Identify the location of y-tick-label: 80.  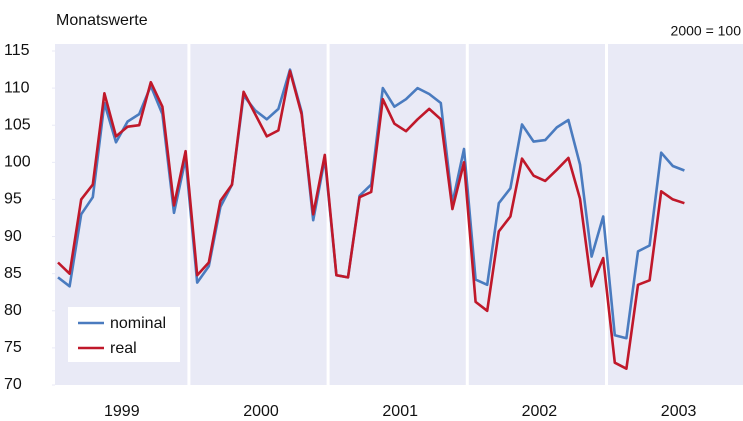
(13, 310).